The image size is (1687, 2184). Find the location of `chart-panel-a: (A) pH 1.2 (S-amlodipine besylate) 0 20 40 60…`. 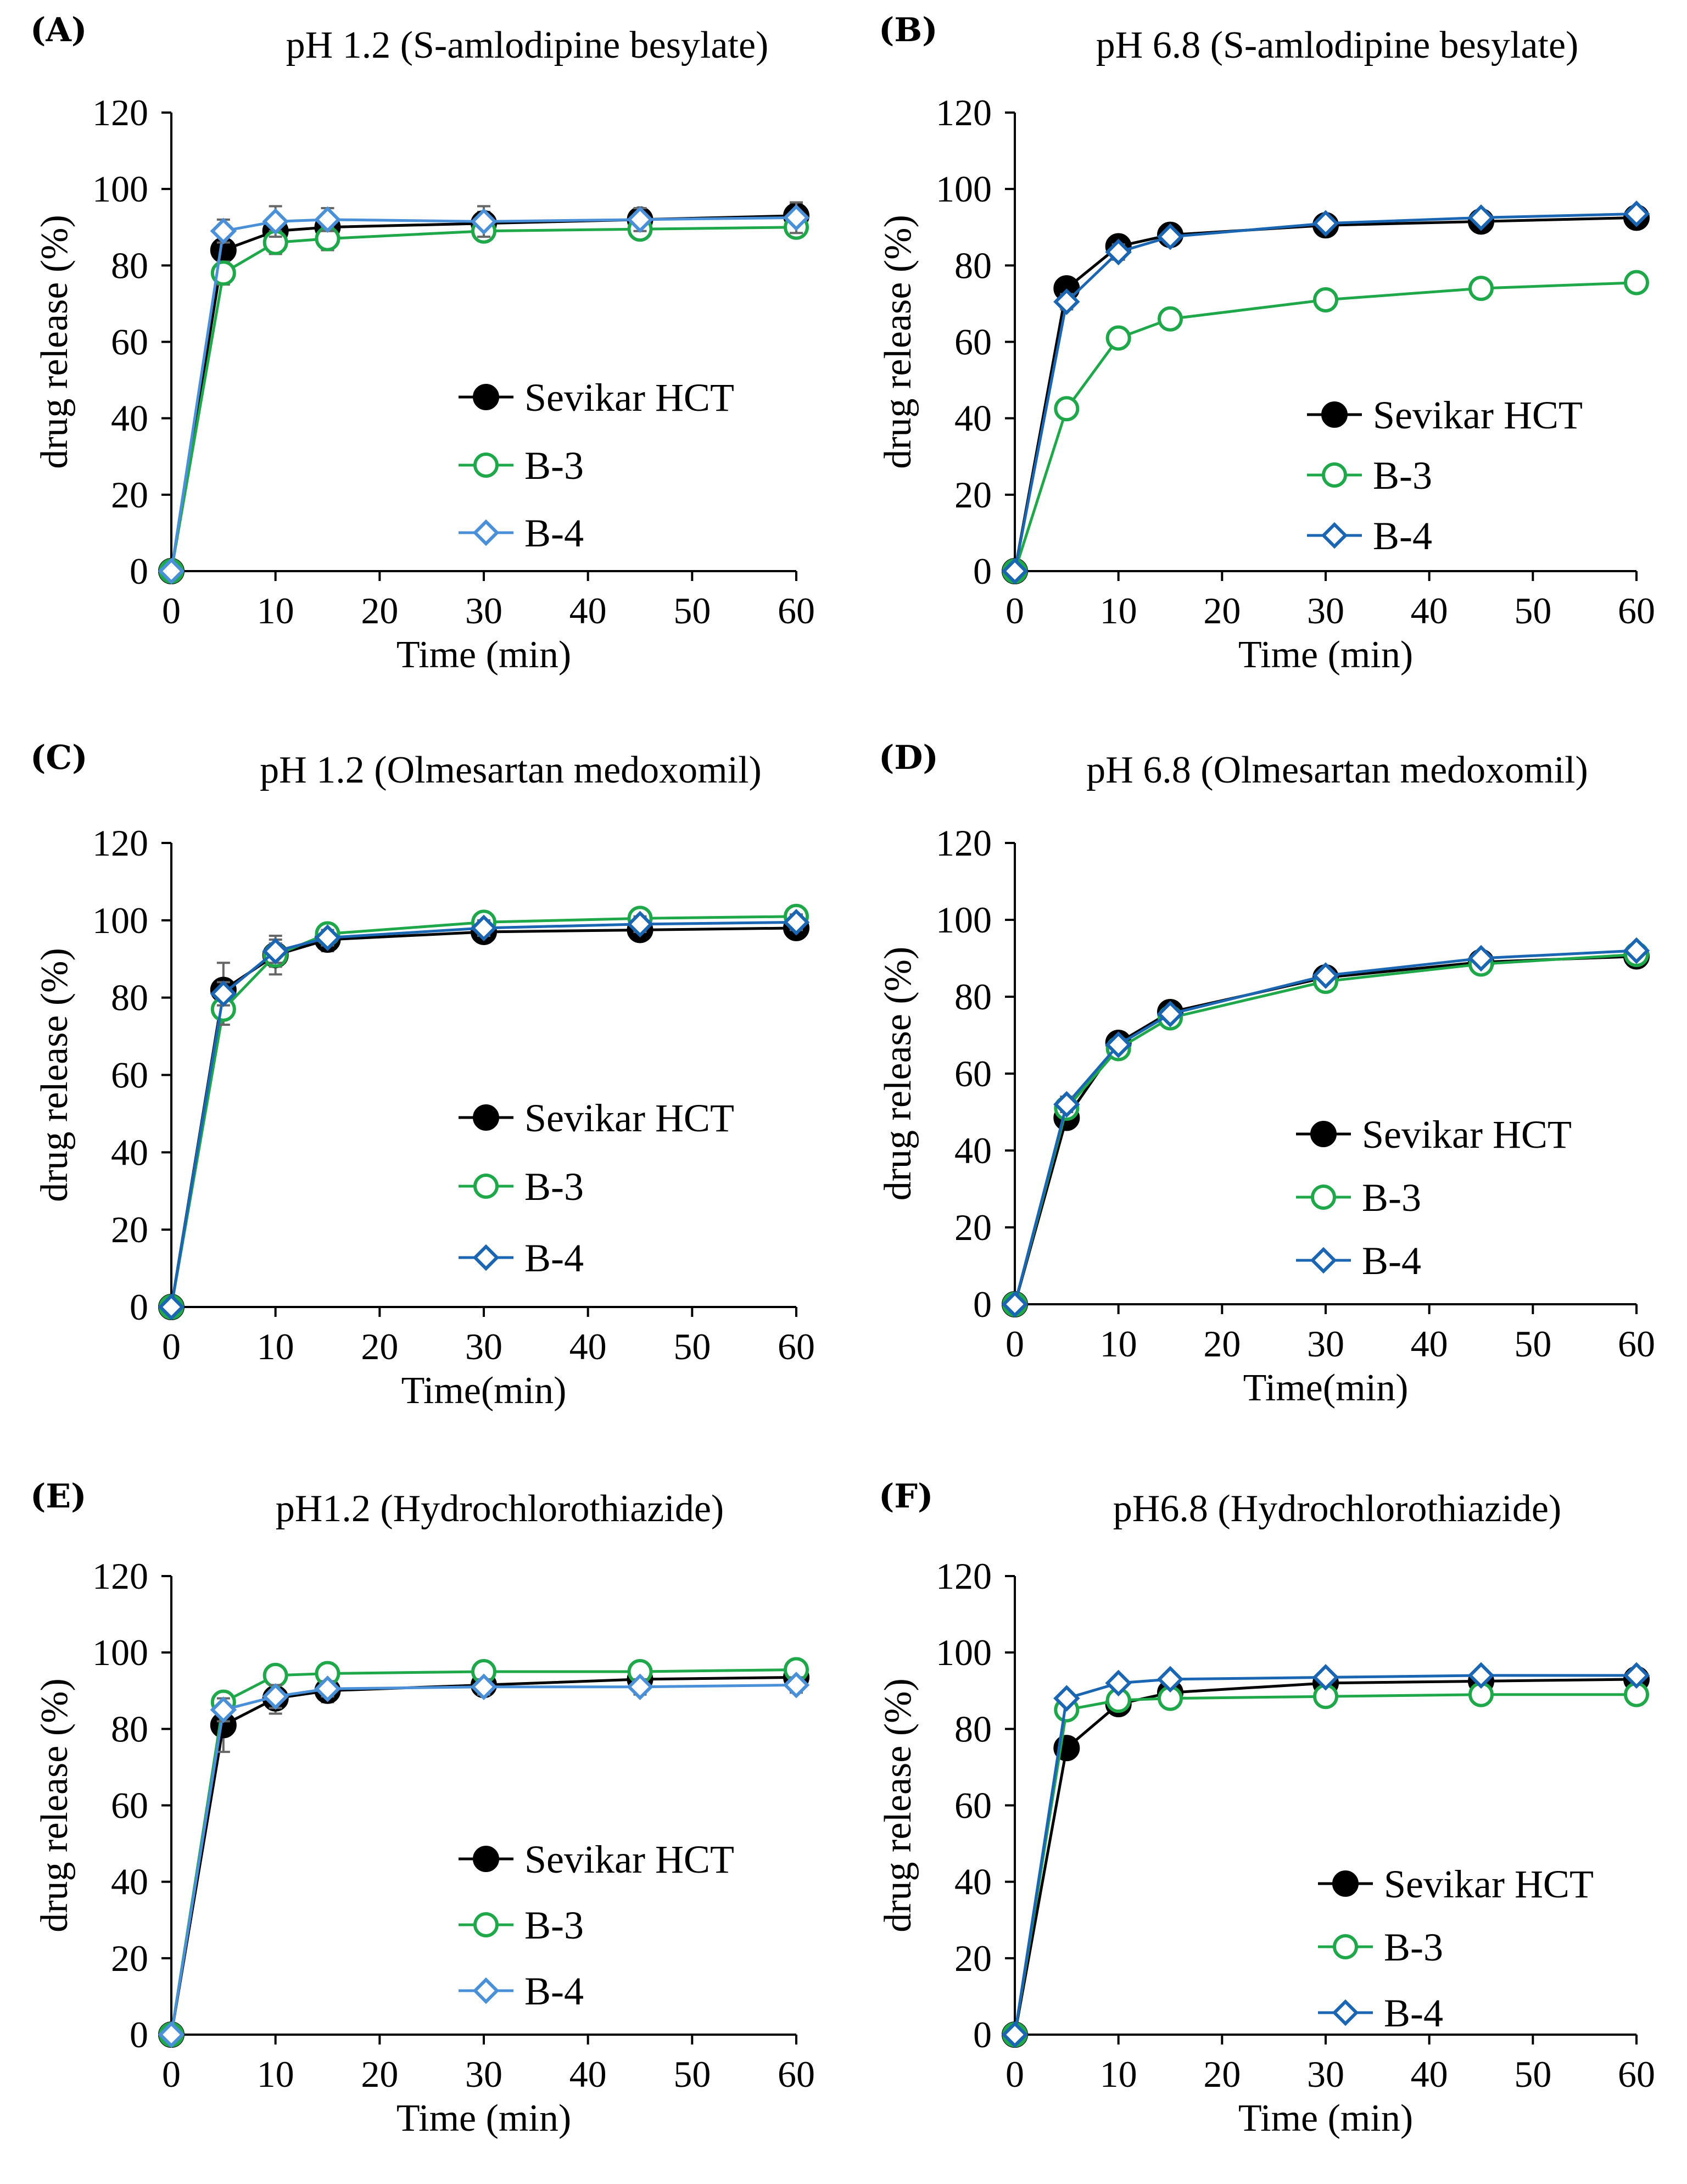

chart-panel-a: (A) pH 1.2 (S-amlodipine besylate) 0 20 40 60… is located at coordinates (422, 343).